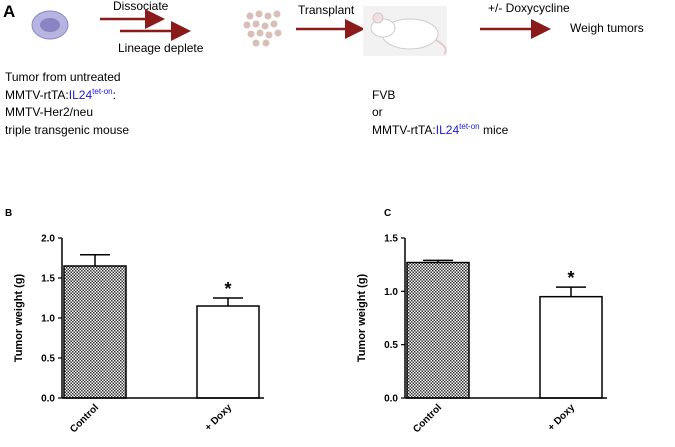  I want to click on genotype: :, so click(114, 95).